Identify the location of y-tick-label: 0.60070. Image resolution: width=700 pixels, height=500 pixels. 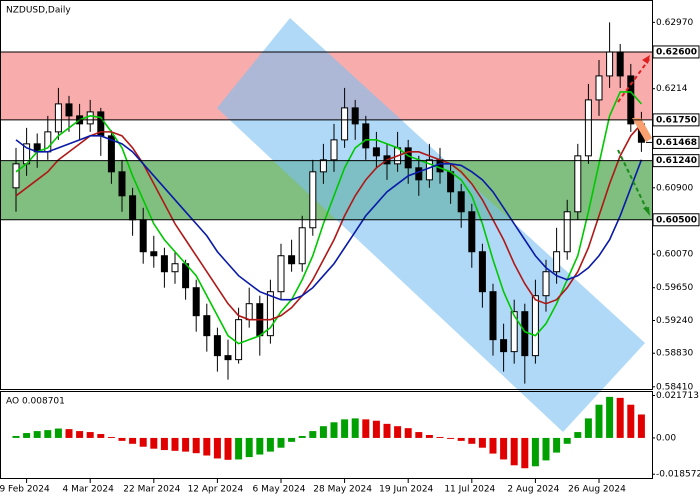
(674, 255).